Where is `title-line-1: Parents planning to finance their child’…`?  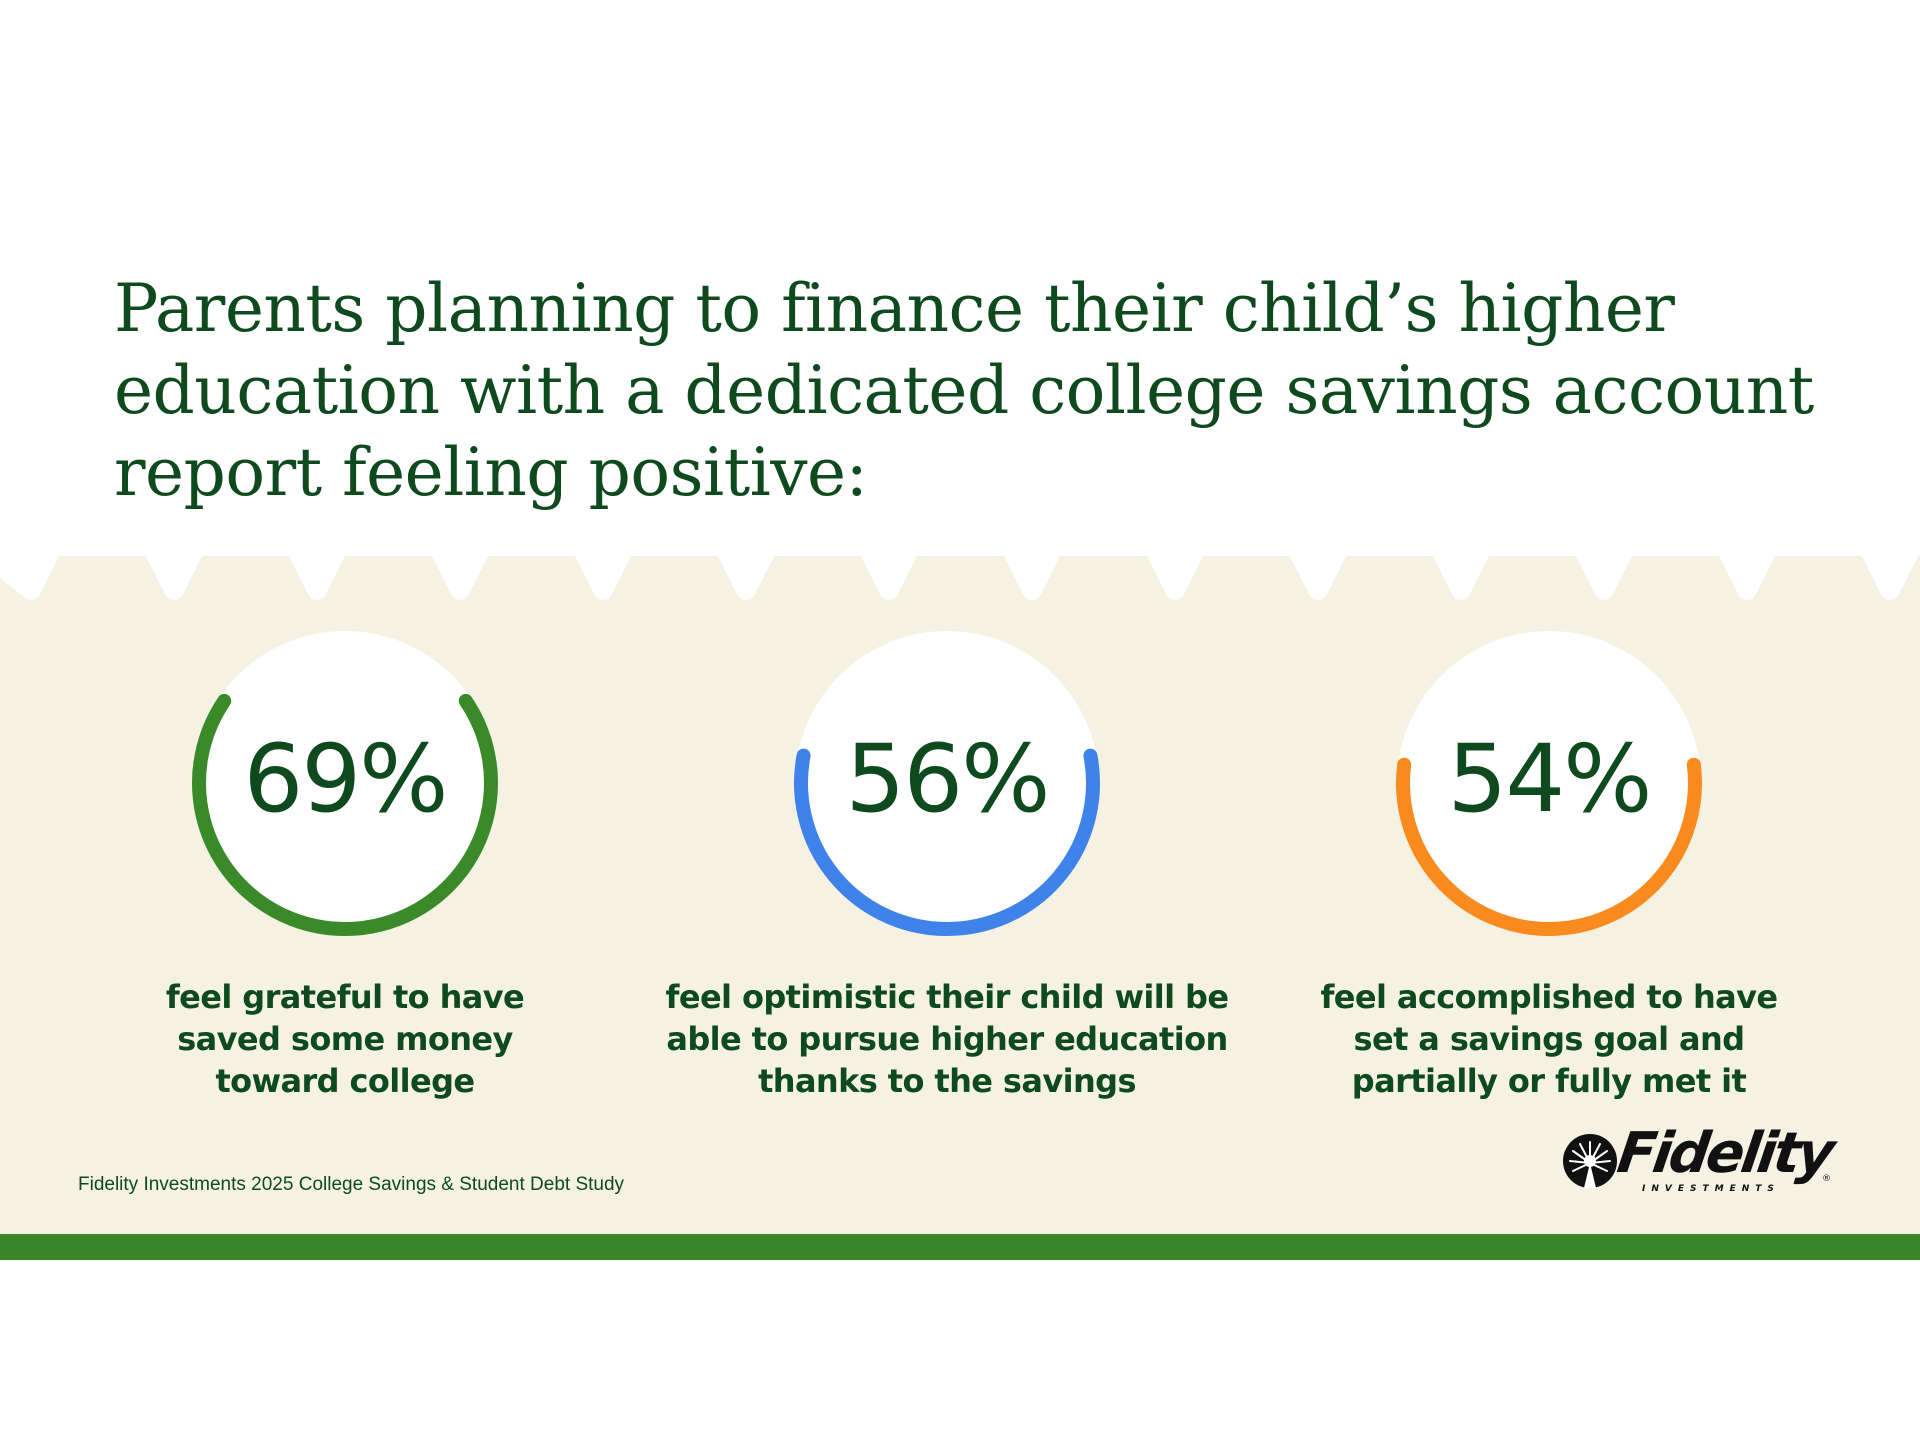 title-line-1: Parents planning to finance their child’… is located at coordinates (894, 308).